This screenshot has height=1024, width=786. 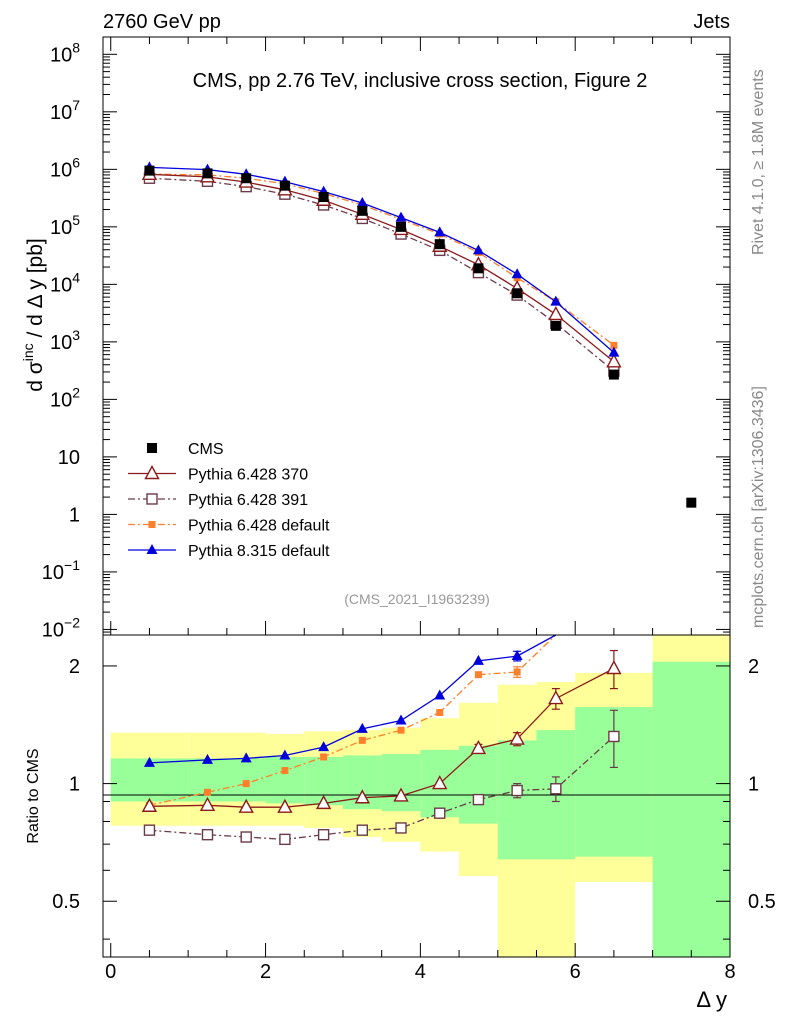 What do you see at coordinates (753, 667) in the screenshot?
I see `ratio-ytick-label-right: 2` at bounding box center [753, 667].